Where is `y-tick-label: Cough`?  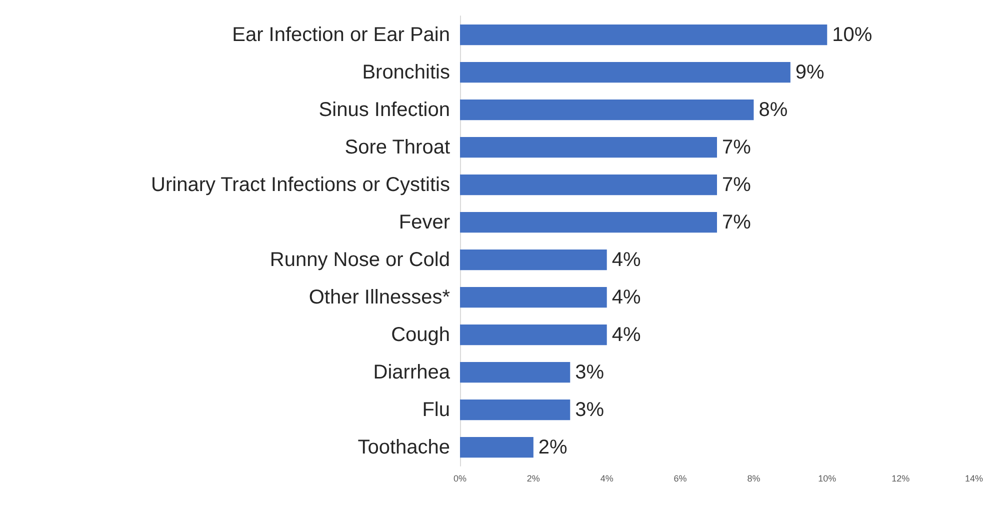
y-tick-label: Cough is located at coordinates (420, 335).